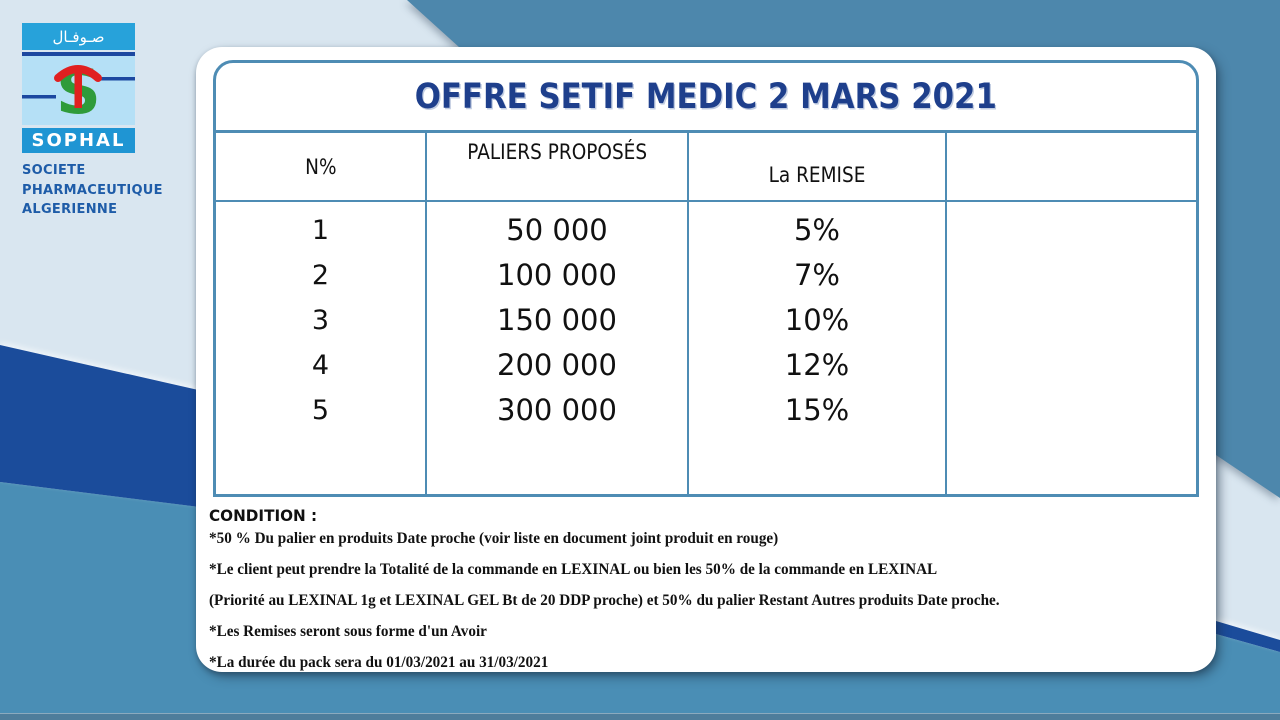 This screenshot has height=720, width=1280. I want to click on table-cell: 1, so click(320, 230).